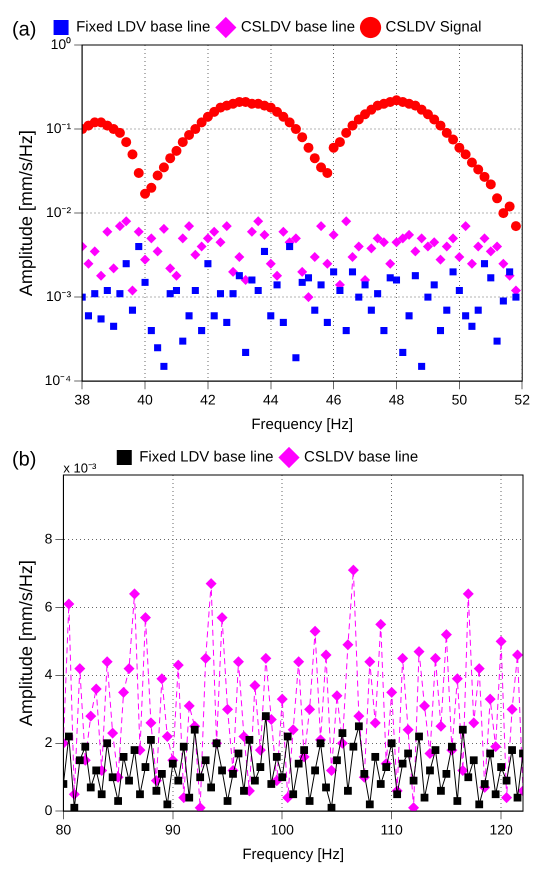  I want to click on x-tick-label: 110, so click(392, 829).